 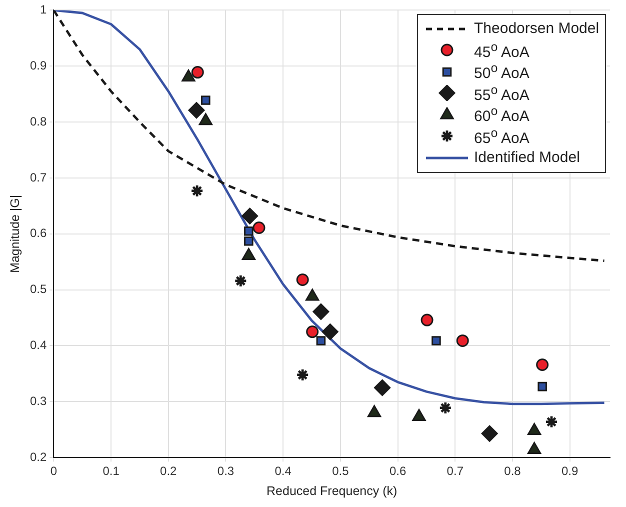 What do you see at coordinates (38, 233) in the screenshot?
I see `y-tick-label: 0.6` at bounding box center [38, 233].